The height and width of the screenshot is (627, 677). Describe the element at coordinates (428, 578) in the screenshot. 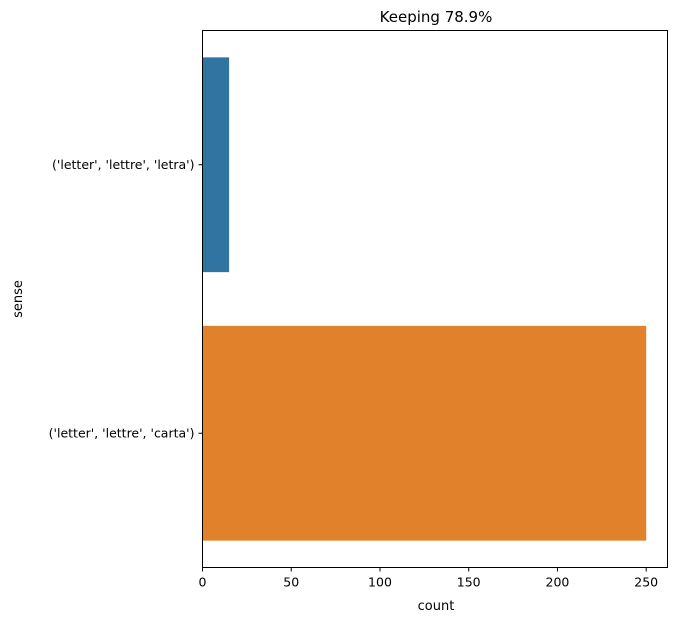

I see `x-axis-ticks: 0 50 100 150 200 250` at that location.